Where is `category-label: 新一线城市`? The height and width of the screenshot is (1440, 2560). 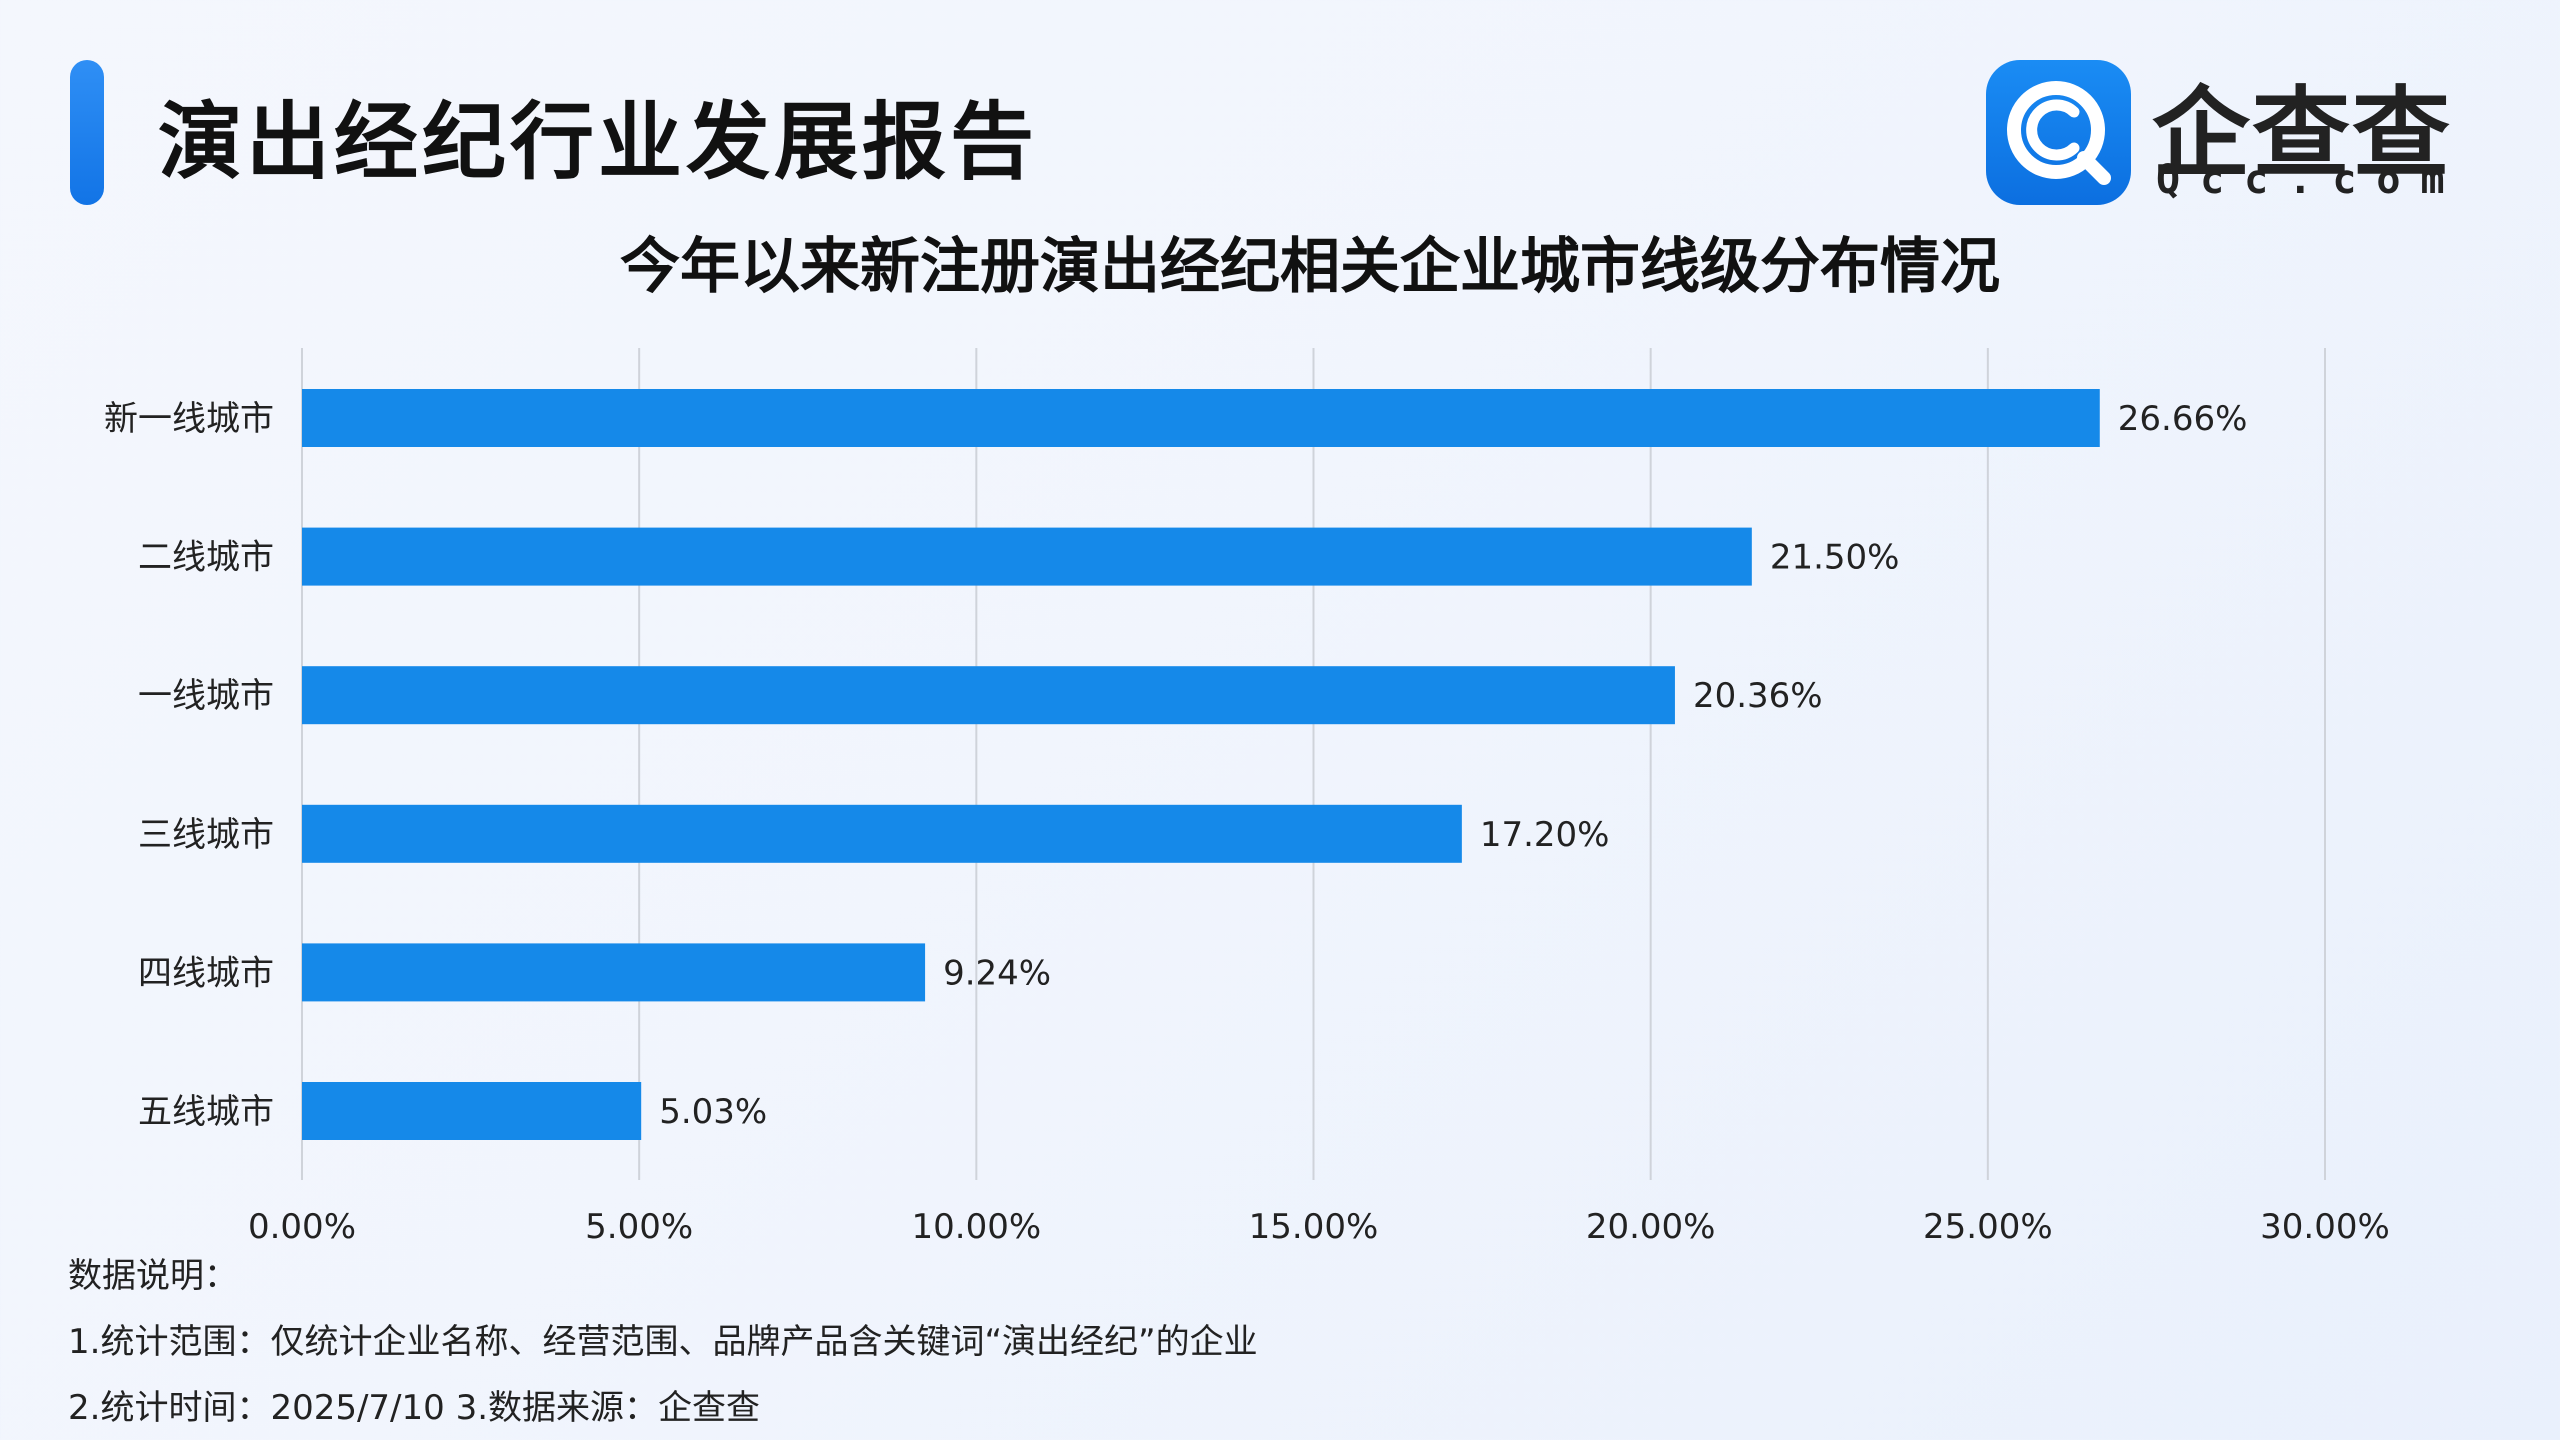 category-label: 新一线城市 is located at coordinates (189, 419).